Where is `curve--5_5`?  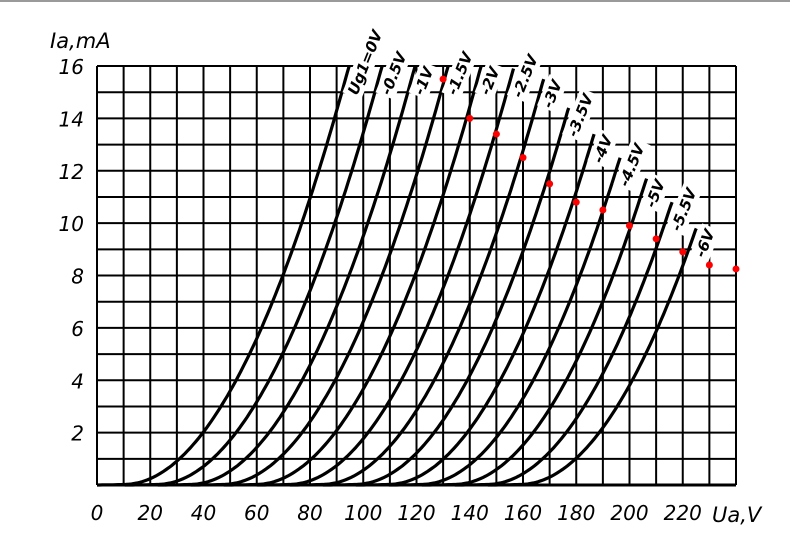
curve--5_5 is located at coordinates (564, 344).